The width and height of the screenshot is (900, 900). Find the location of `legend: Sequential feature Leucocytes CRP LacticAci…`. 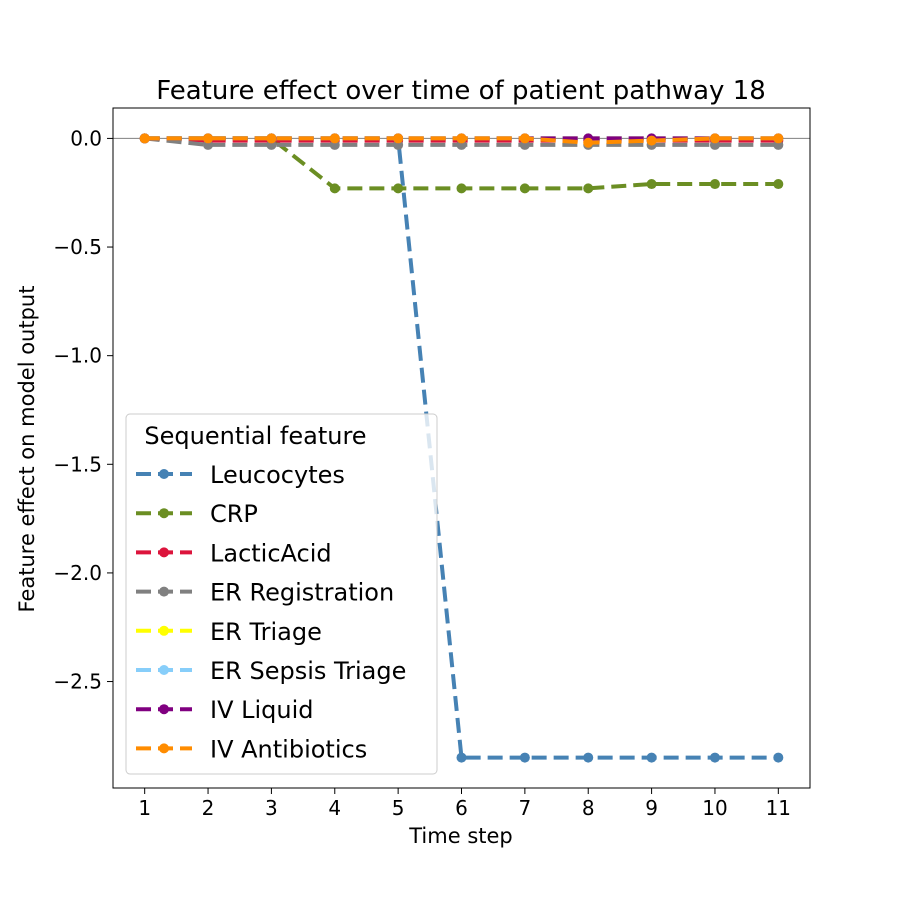

legend: Sequential feature Leucocytes CRP LacticAci… is located at coordinates (281, 594).